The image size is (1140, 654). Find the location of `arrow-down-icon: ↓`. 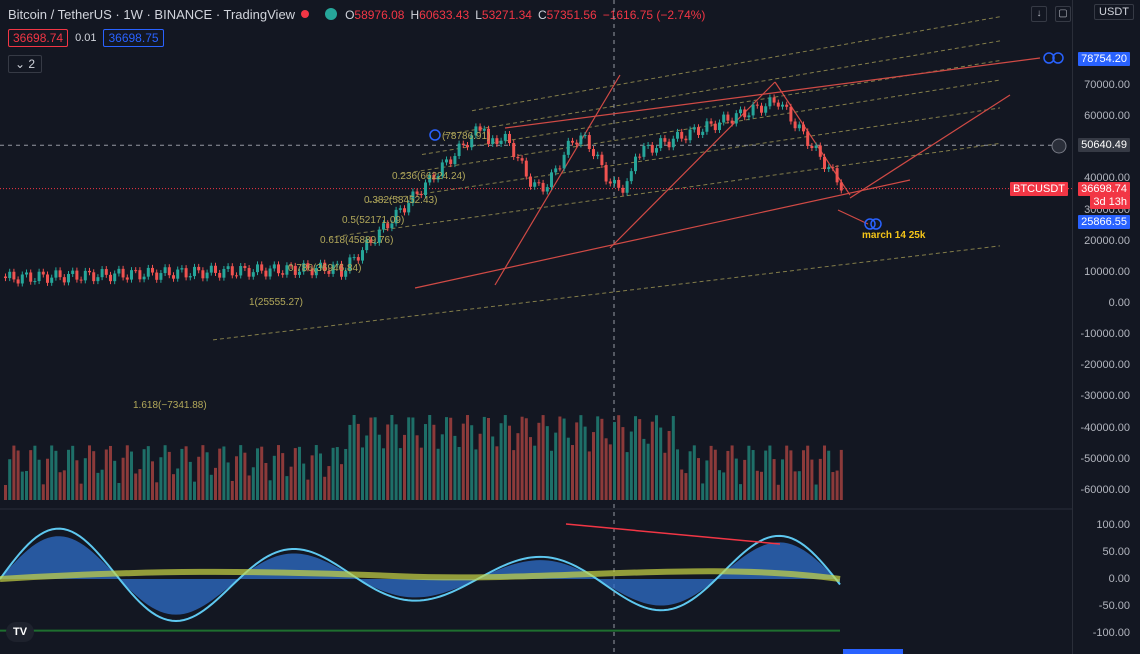

arrow-down-icon: ↓ is located at coordinates (1039, 14).